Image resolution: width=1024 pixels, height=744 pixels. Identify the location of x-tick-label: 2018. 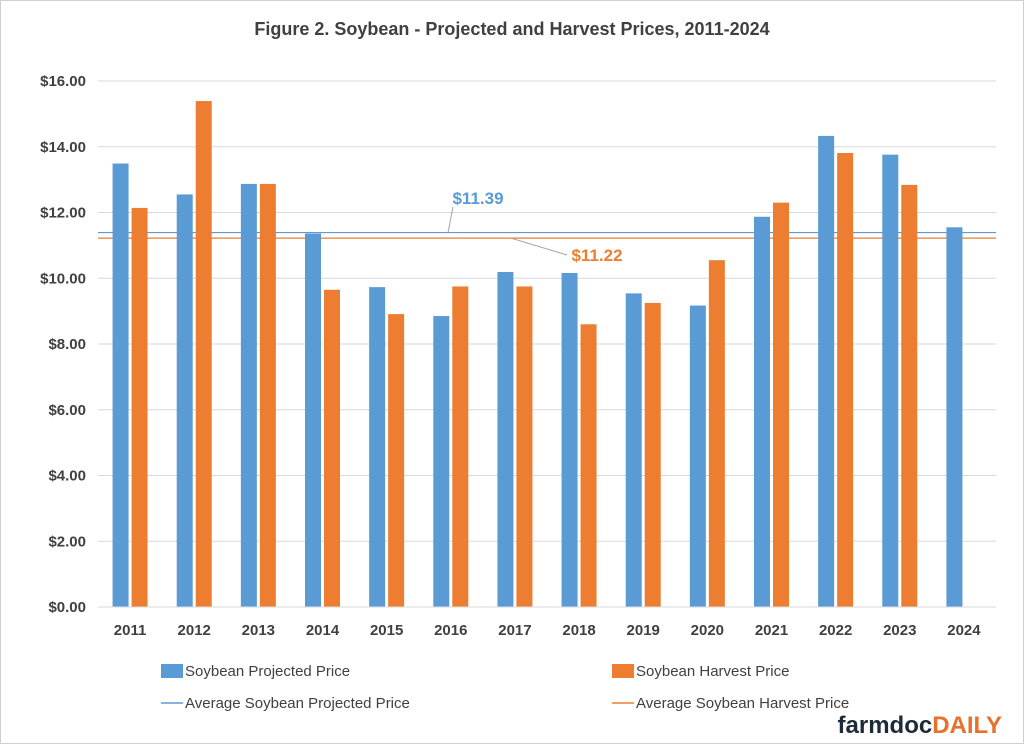
(578, 630).